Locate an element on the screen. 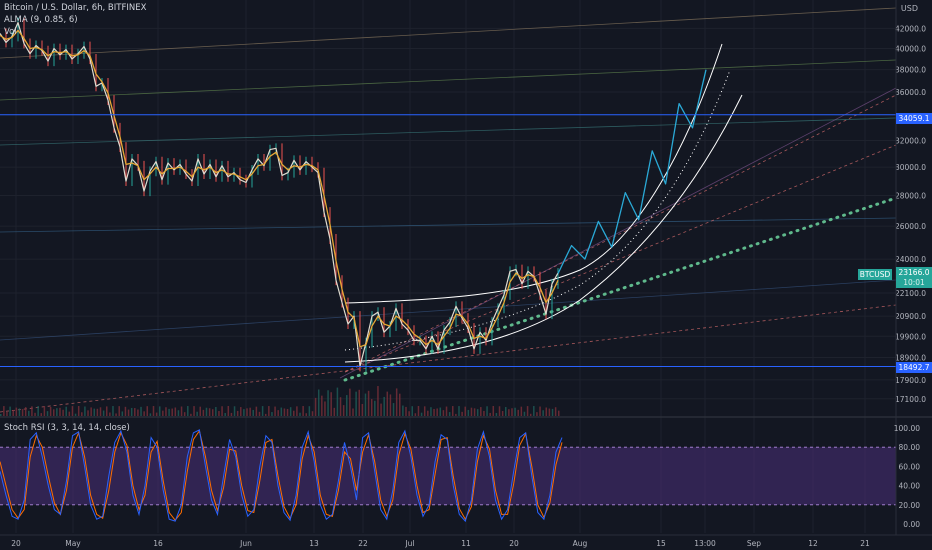 The image size is (932, 550). alma-legend: ALMA (9, 0.85, 6) is located at coordinates (41, 20).